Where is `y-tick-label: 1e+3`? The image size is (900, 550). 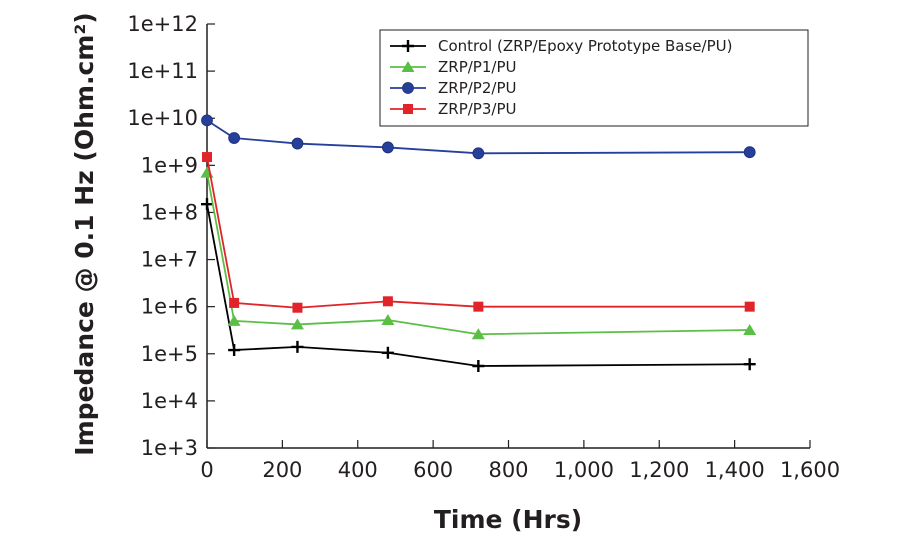 y-tick-label: 1e+3 is located at coordinates (169, 448).